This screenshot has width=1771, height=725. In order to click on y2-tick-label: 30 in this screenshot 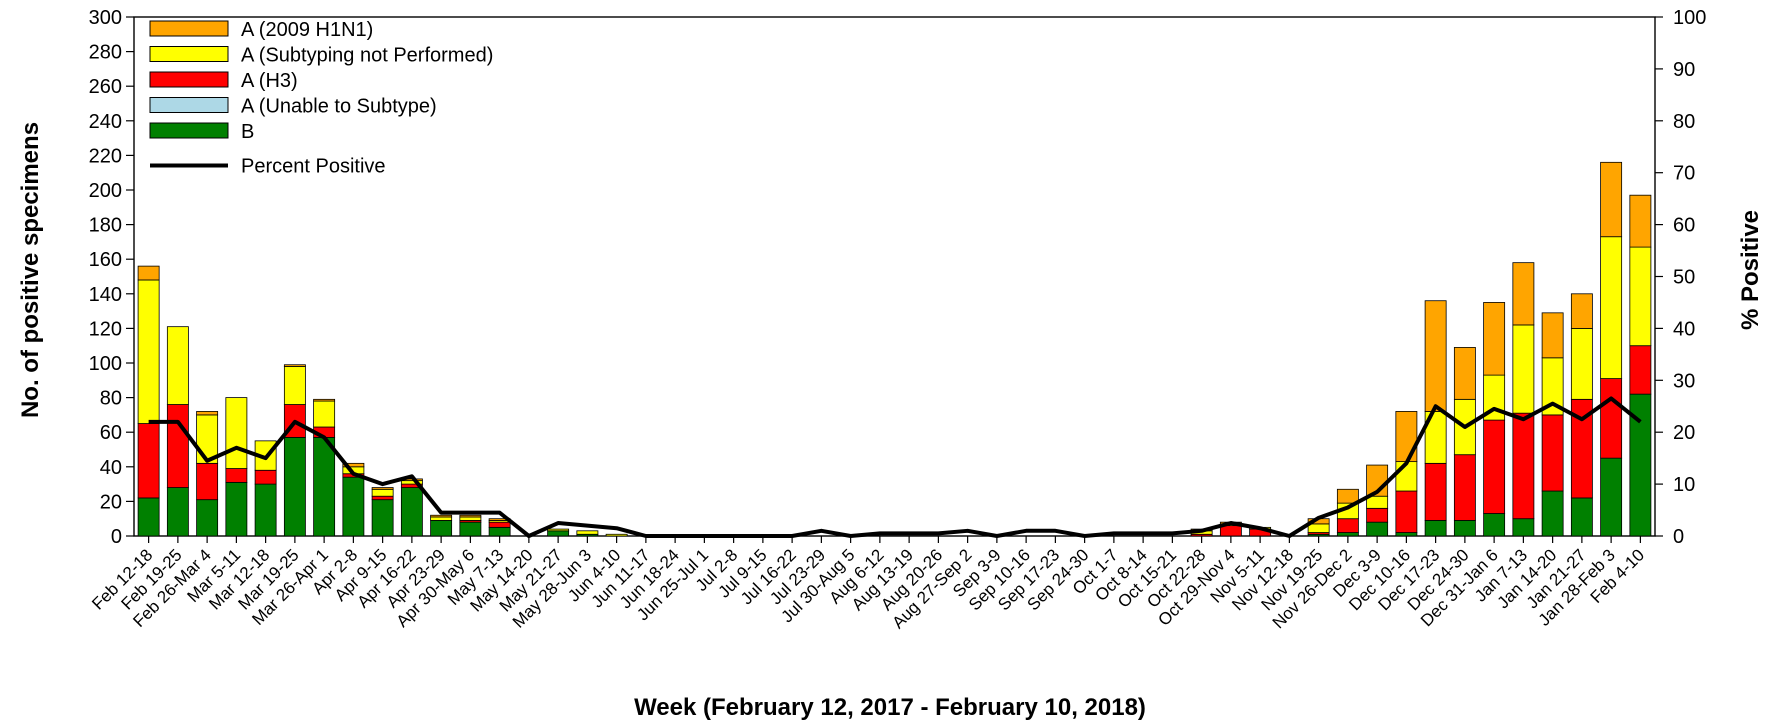, I will do `click(1684, 381)`.